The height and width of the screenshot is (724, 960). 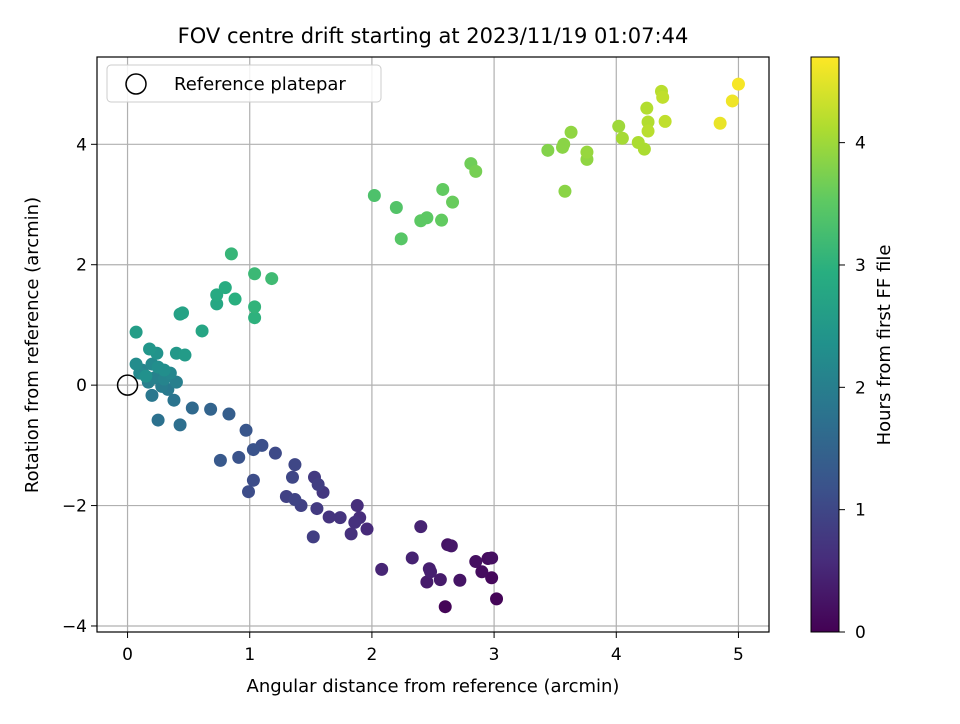 I want to click on colorbar: 0 1 2 3 4 Hours from first FF file, so click(x=852, y=349).